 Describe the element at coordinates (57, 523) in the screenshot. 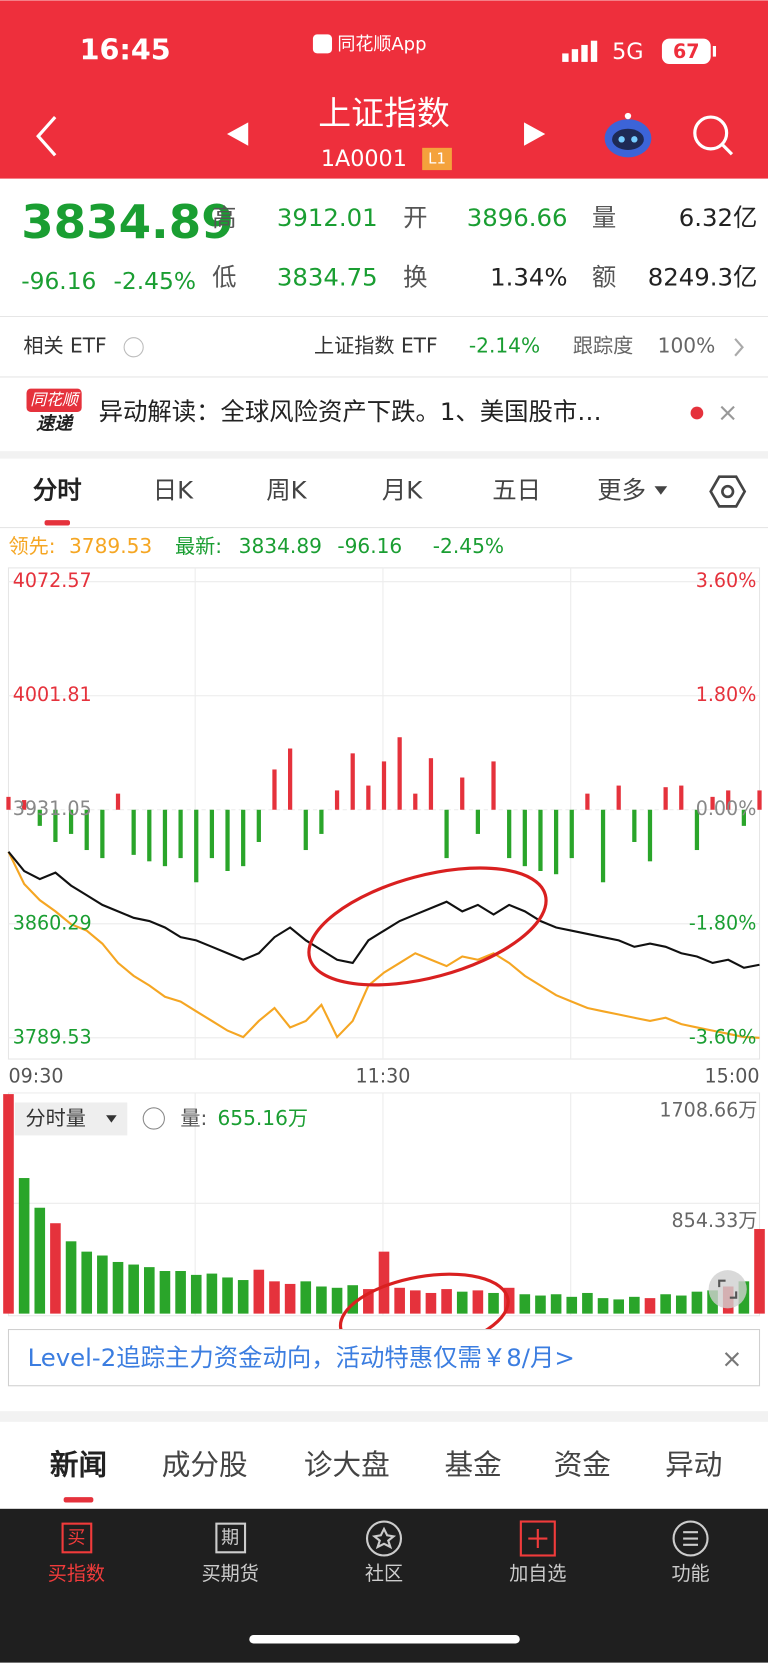

I see `tab-indicator` at that location.